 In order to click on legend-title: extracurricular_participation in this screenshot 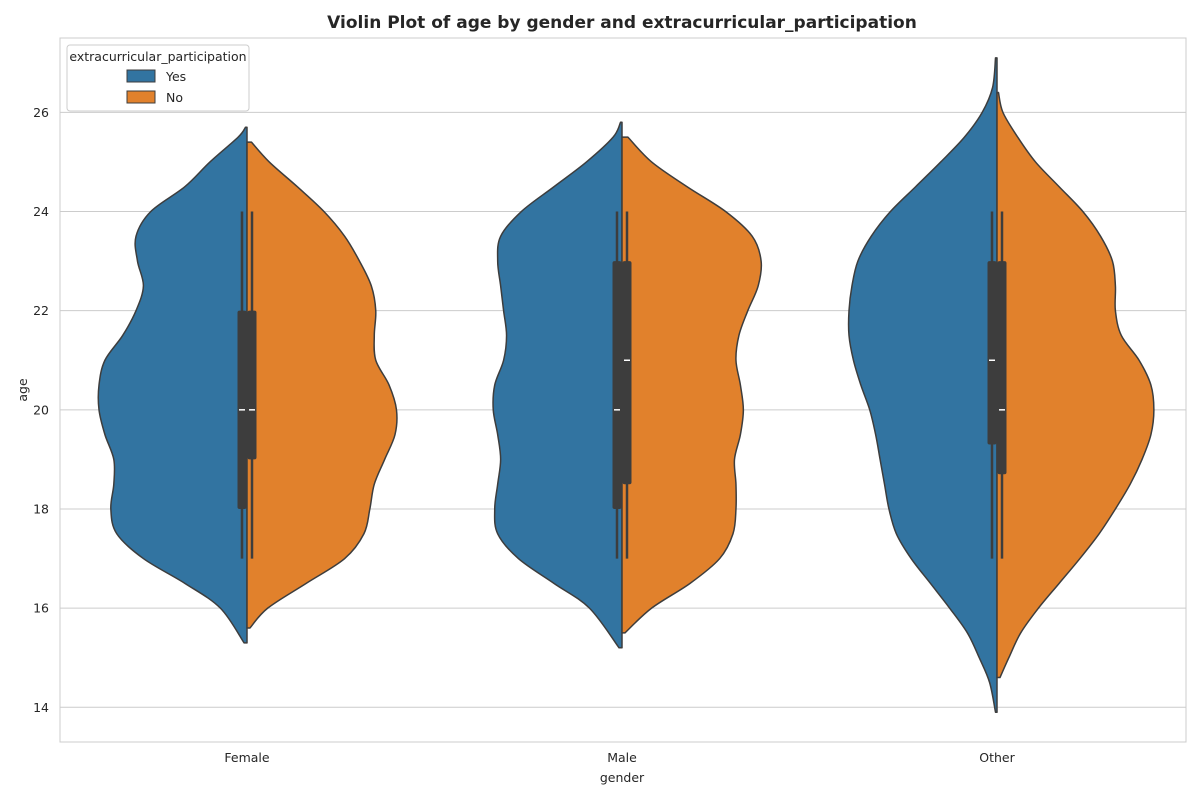, I will do `click(157, 56)`.